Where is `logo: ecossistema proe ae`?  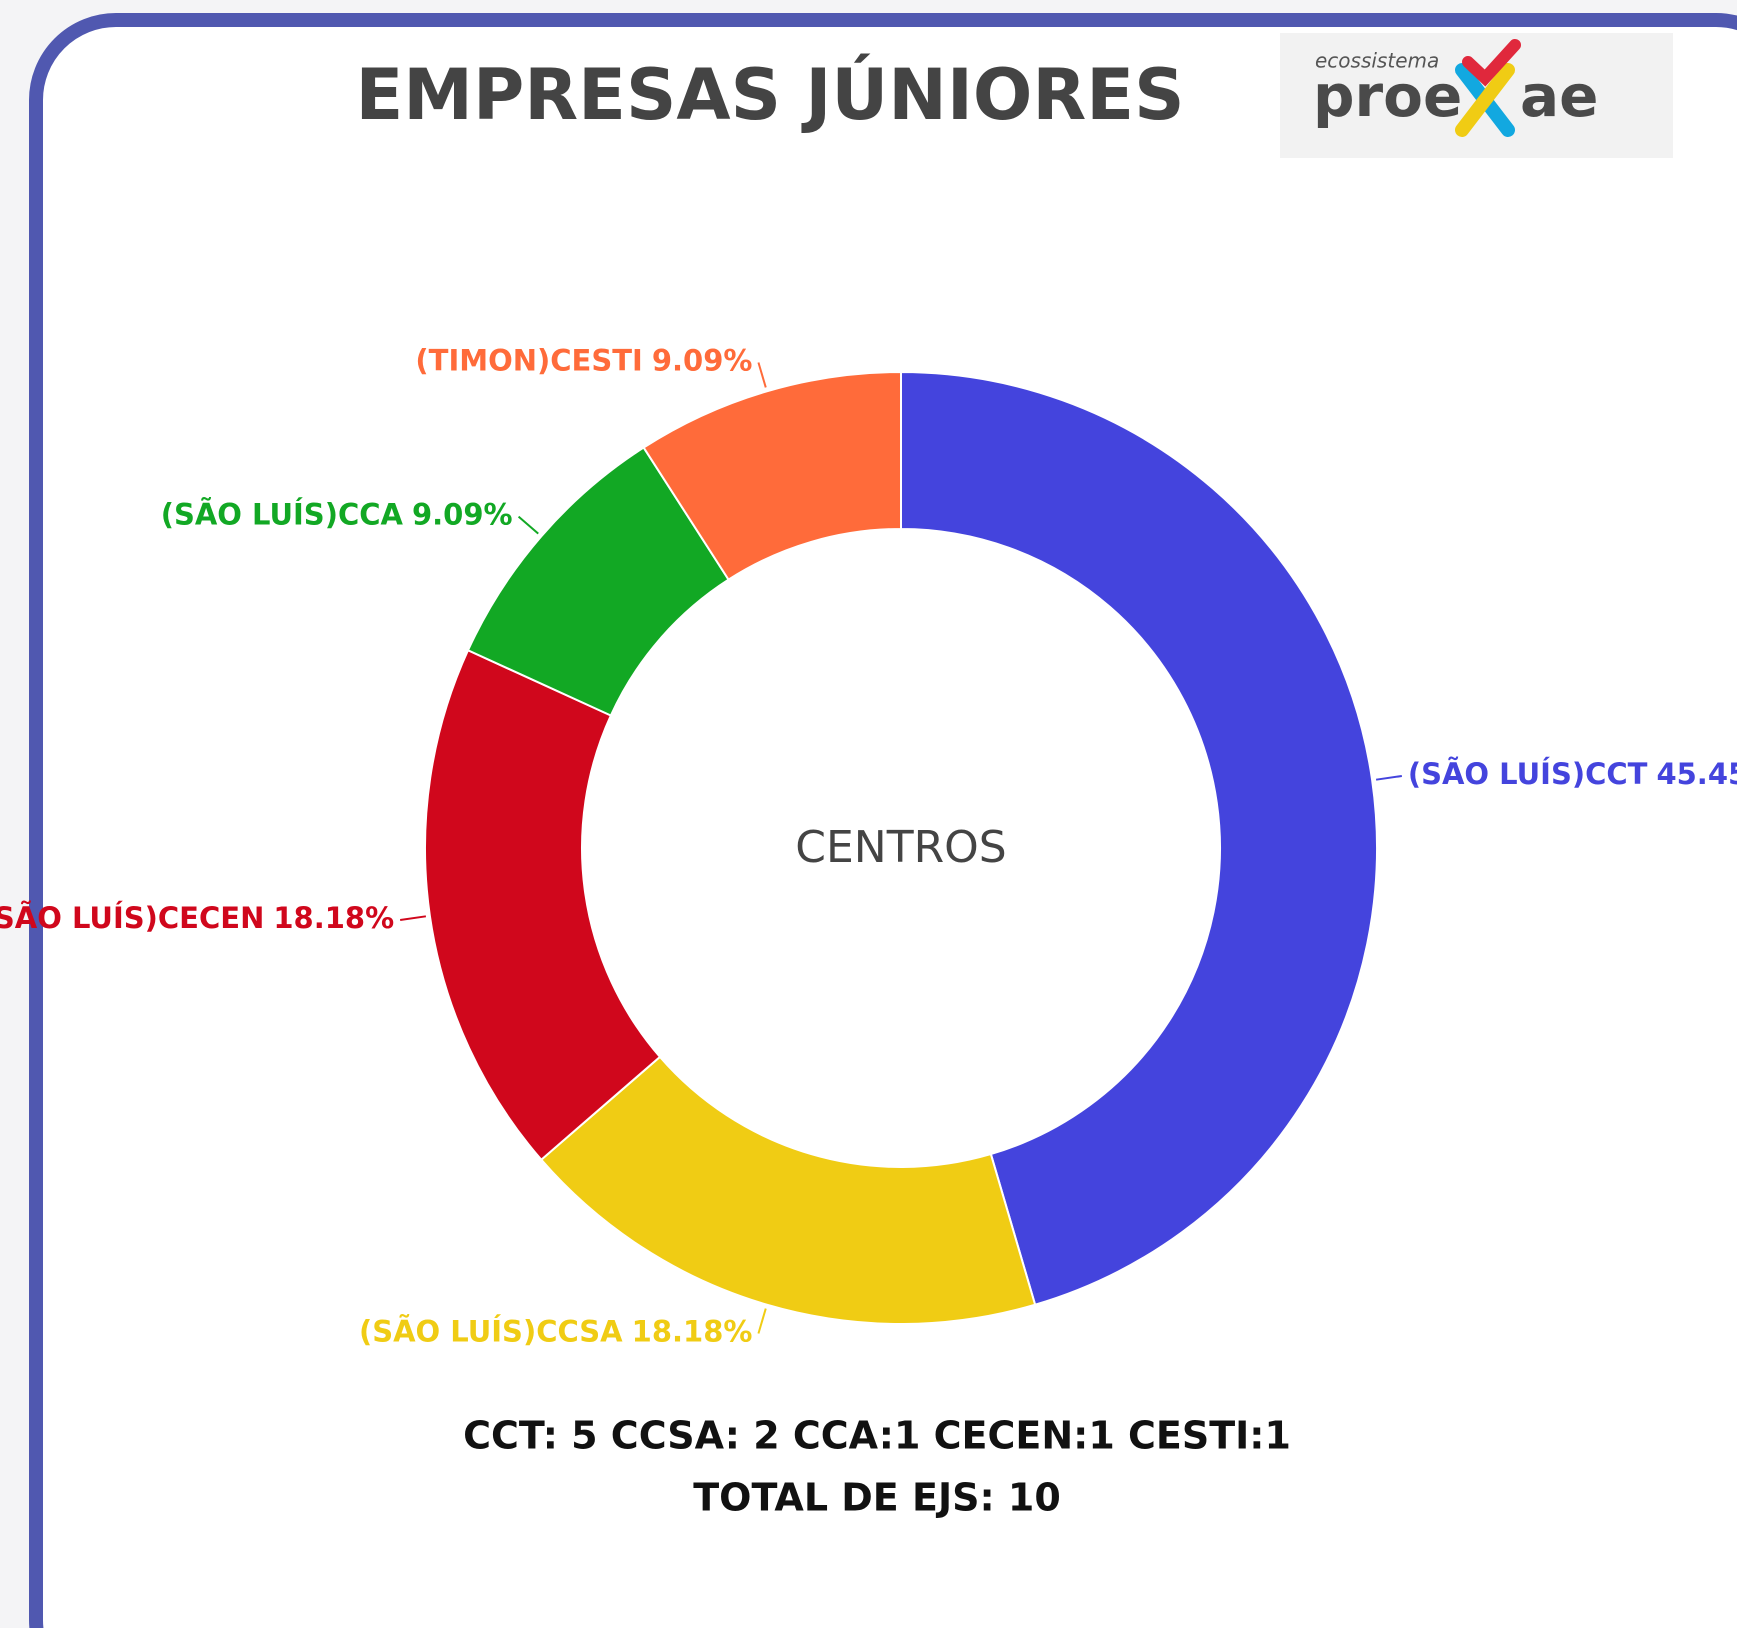 logo: ecossistema proe ae is located at coordinates (1476, 95).